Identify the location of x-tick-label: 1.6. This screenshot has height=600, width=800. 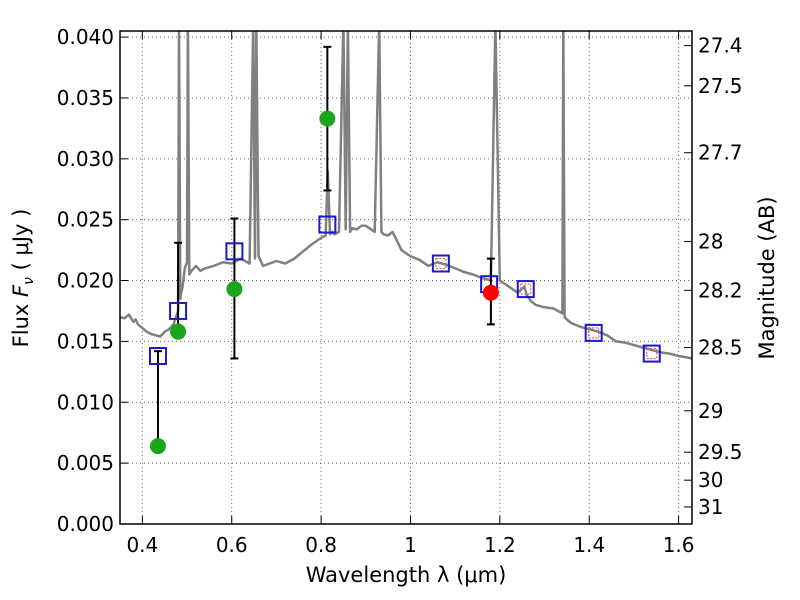
(679, 545).